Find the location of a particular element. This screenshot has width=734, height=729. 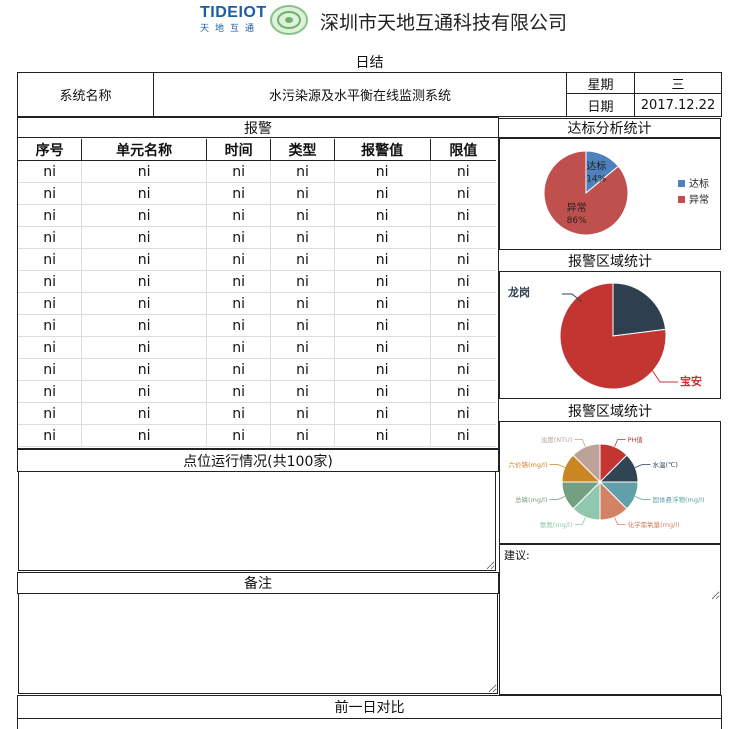

company-name: 深圳市天地互通科技有限公司 is located at coordinates (444, 23).